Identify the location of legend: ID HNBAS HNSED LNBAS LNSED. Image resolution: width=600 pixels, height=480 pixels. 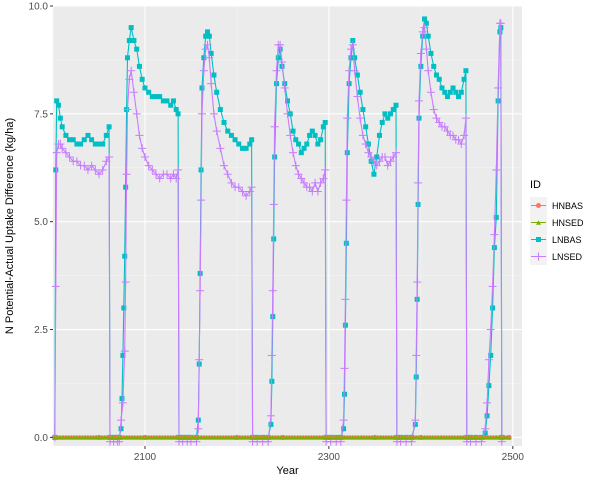
(557, 222).